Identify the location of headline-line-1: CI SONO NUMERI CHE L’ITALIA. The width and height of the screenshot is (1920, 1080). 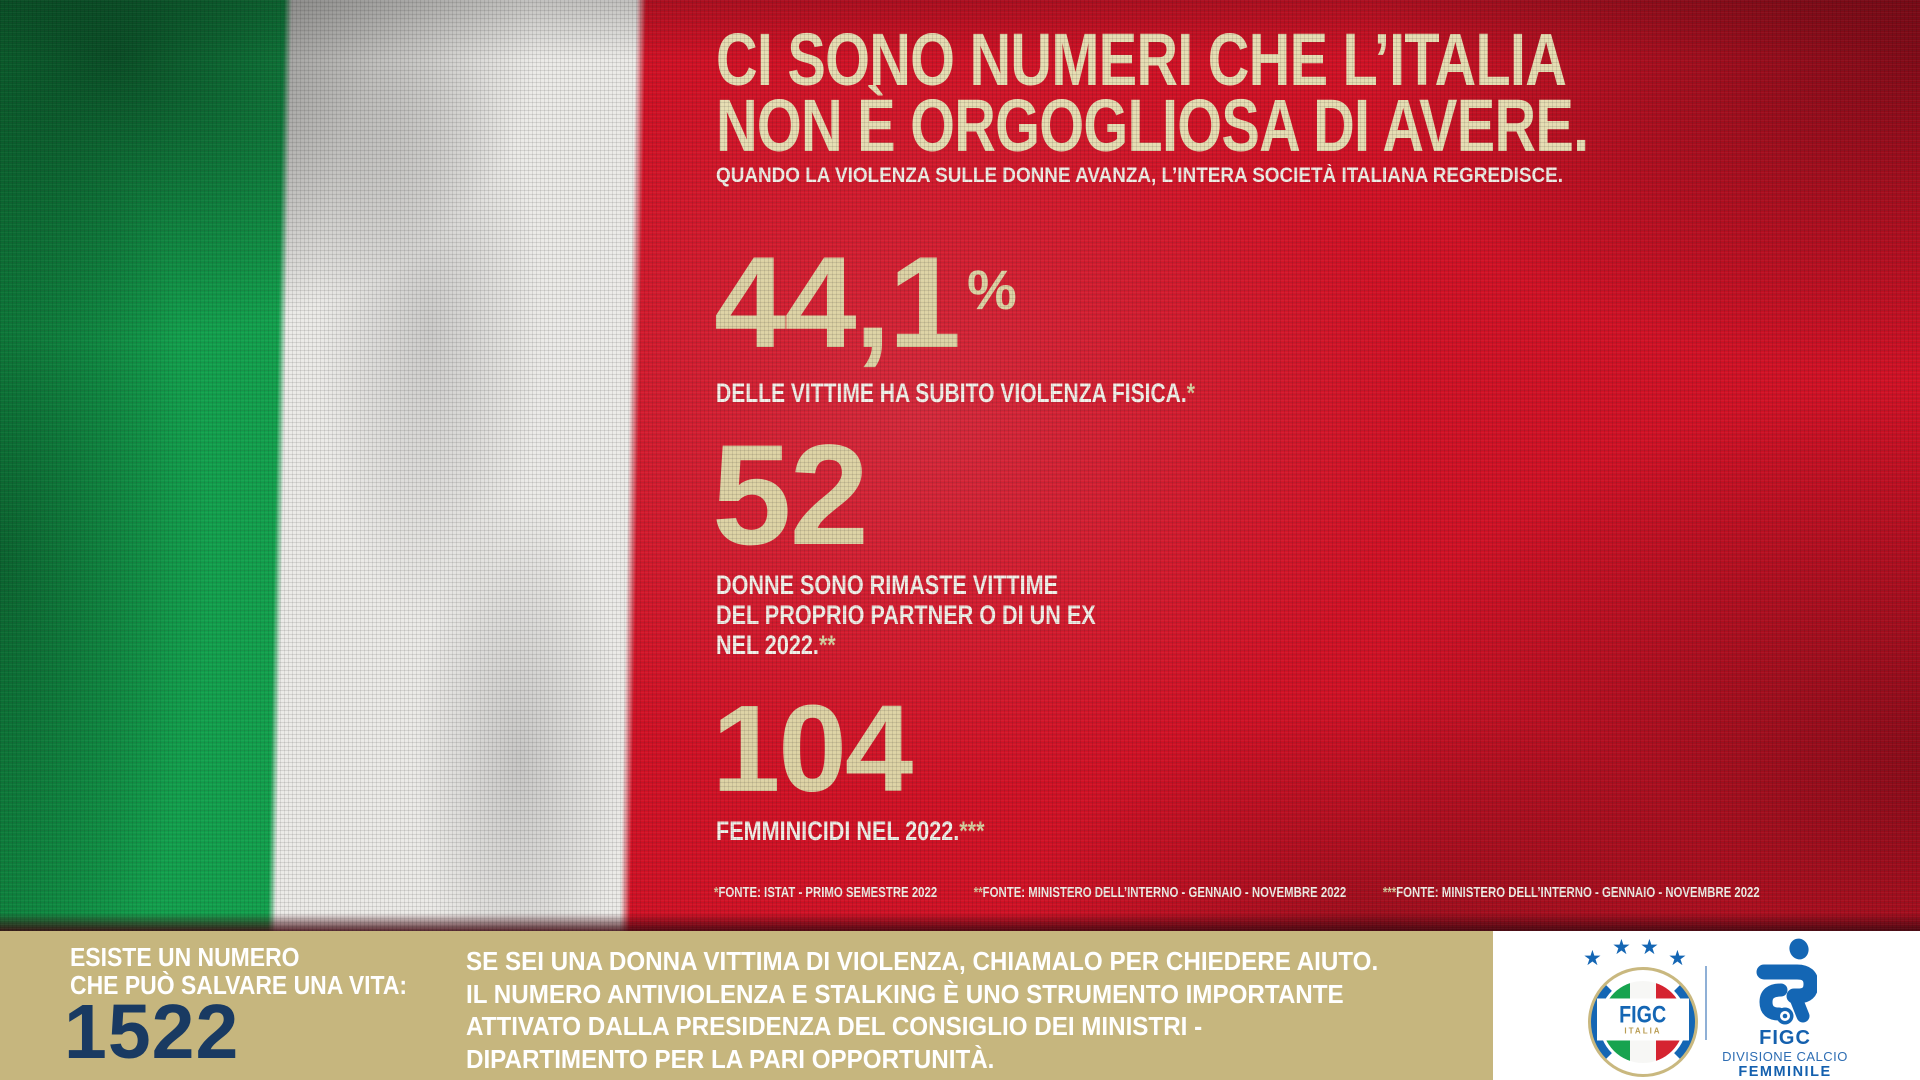
(1141, 59).